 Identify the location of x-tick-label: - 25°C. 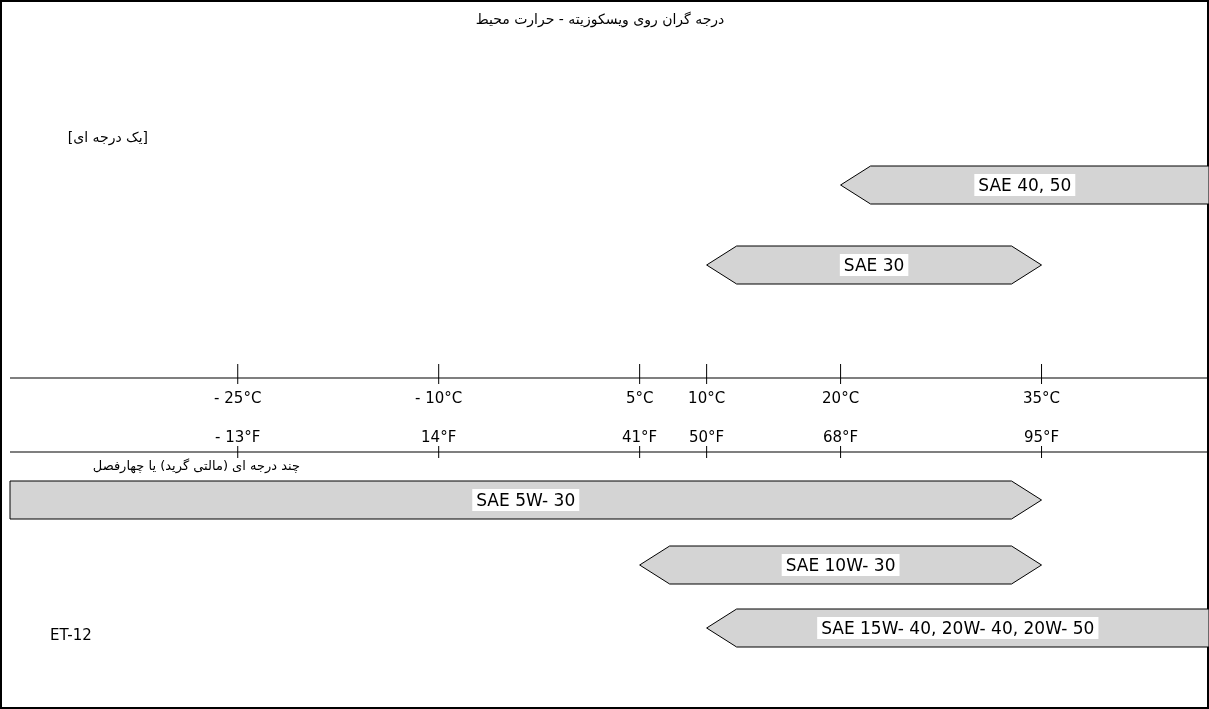
(238, 398).